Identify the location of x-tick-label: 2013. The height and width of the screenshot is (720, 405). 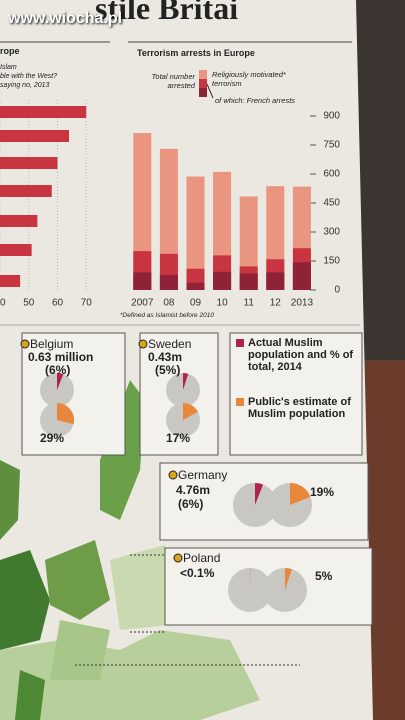
(302, 303).